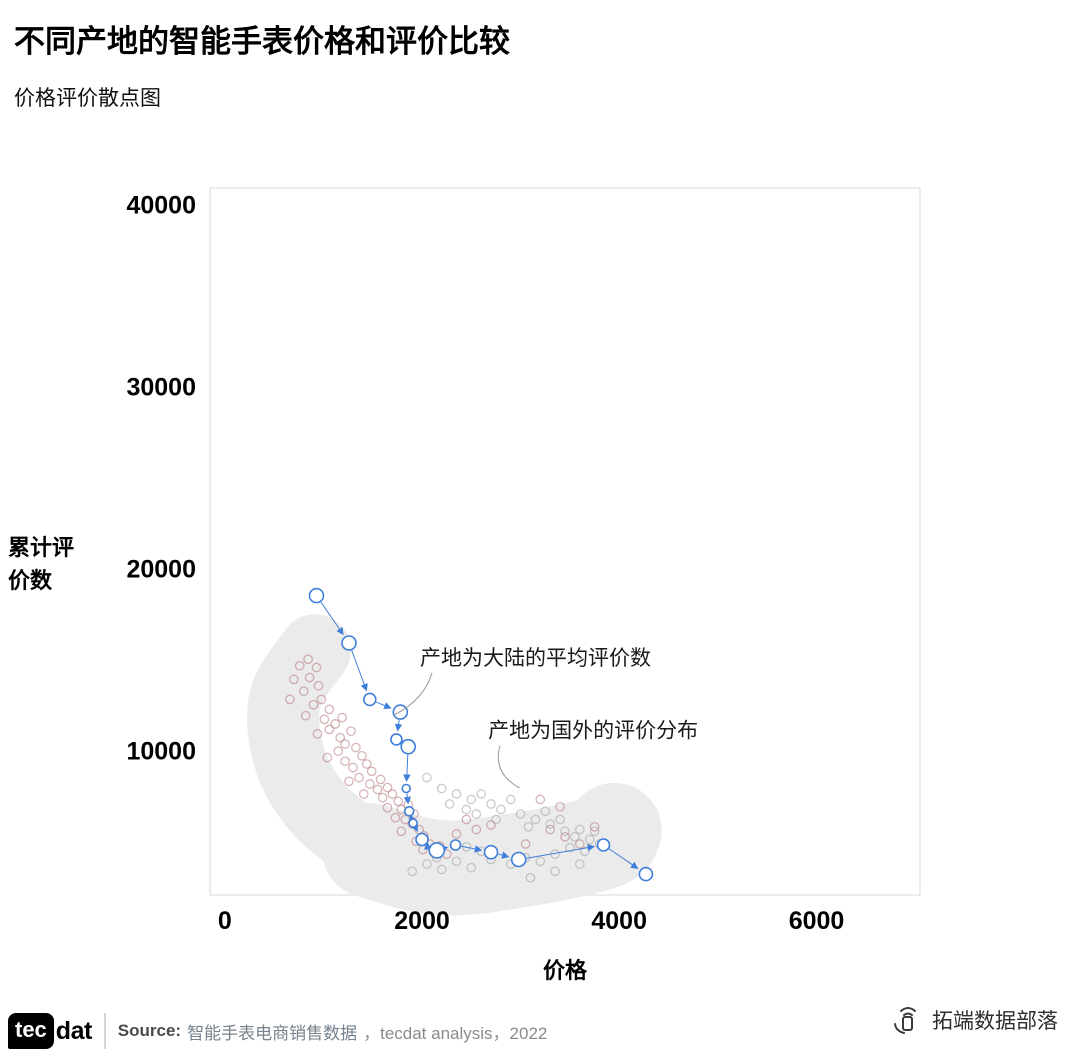 Image resolution: width=1080 pixels, height=1063 pixels. I want to click on y-axis-title-line1: 累计评, so click(41, 547).